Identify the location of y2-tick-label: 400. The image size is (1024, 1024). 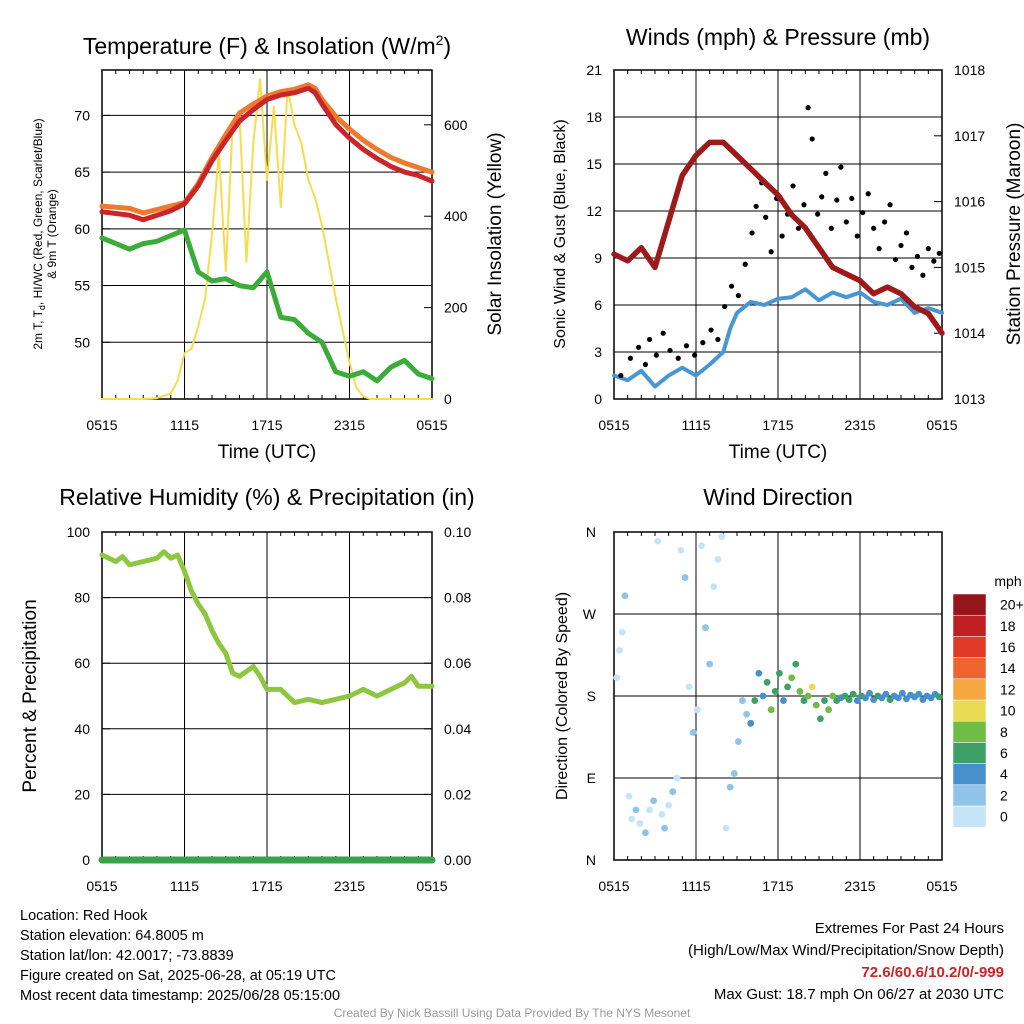
(456, 216).